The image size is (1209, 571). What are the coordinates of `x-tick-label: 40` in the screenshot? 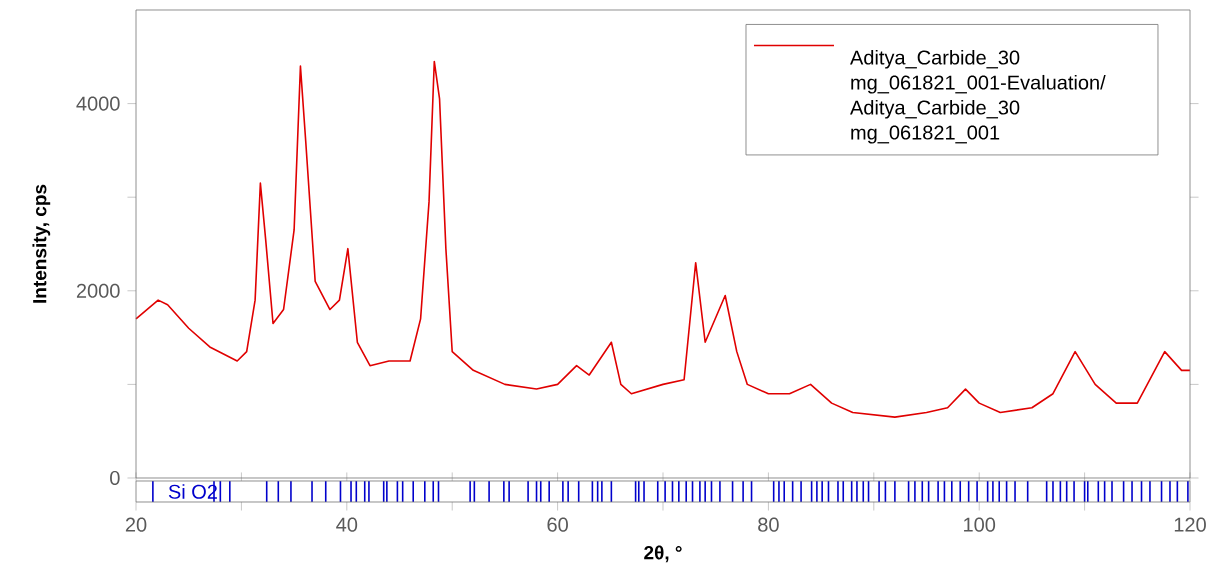 It's located at (347, 524).